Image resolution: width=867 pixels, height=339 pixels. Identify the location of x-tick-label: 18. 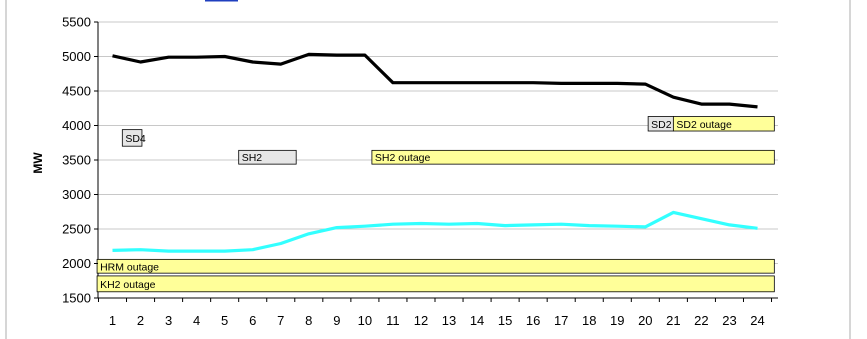
(589, 320).